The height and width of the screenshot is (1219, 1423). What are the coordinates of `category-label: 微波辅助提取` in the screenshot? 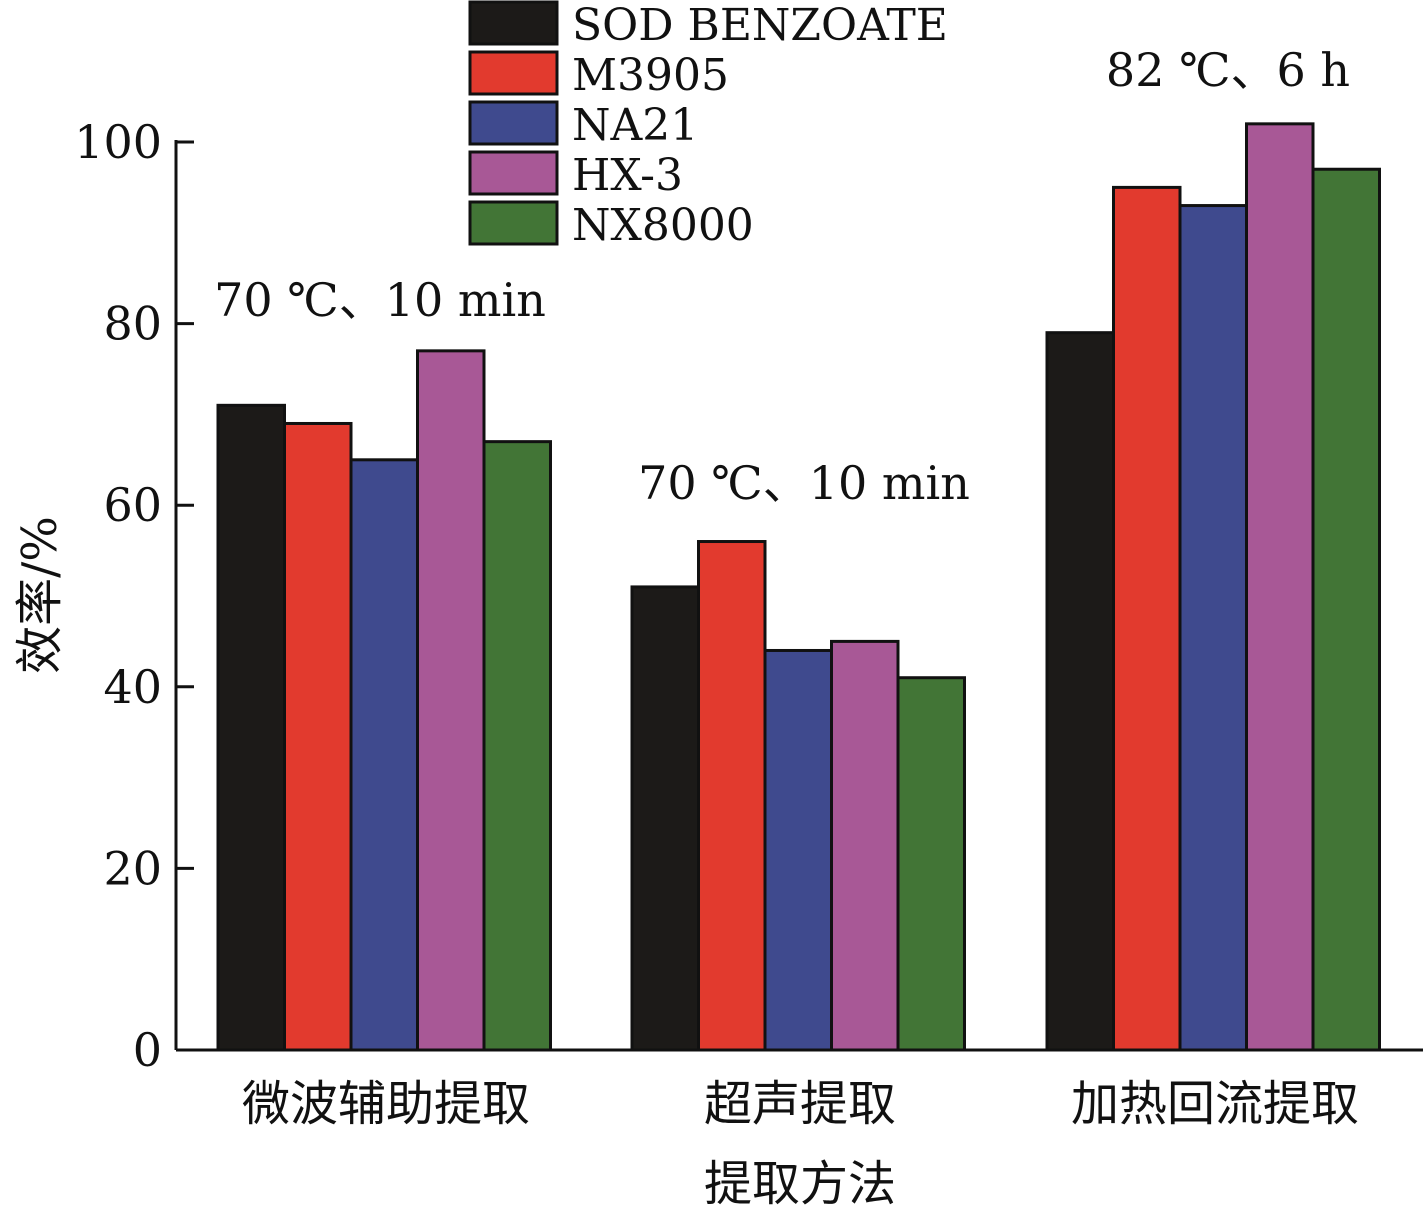 It's located at (386, 1104).